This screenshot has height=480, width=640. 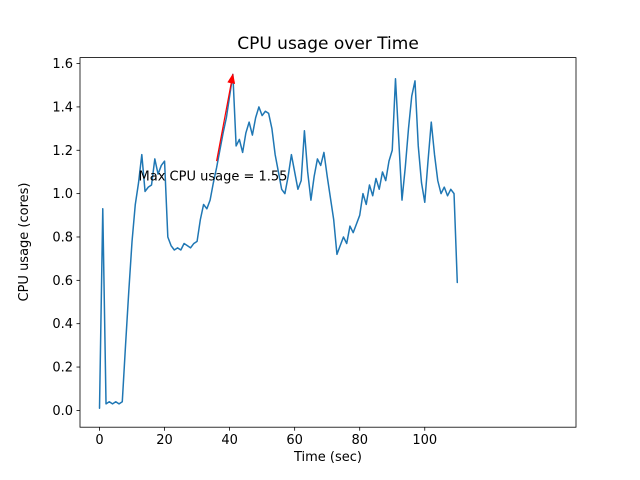 I want to click on x-tick-label: 40, so click(x=229, y=440).